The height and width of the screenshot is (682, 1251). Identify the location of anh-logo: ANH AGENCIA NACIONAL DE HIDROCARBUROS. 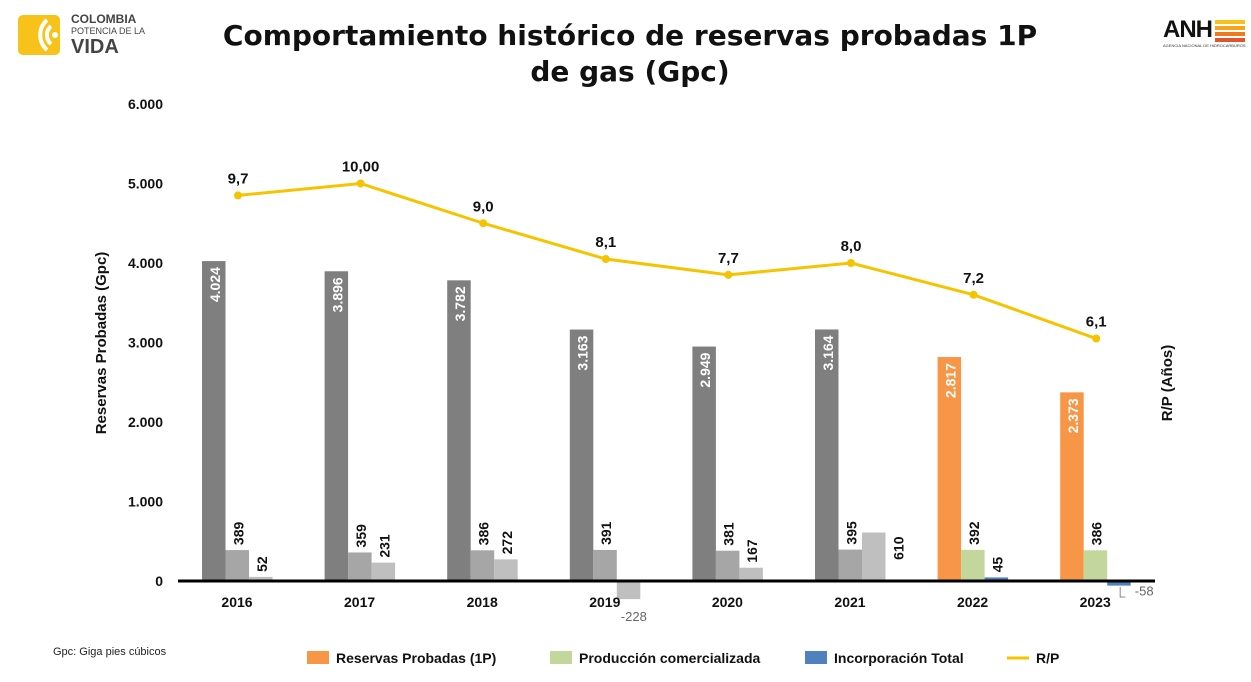
(1205, 33).